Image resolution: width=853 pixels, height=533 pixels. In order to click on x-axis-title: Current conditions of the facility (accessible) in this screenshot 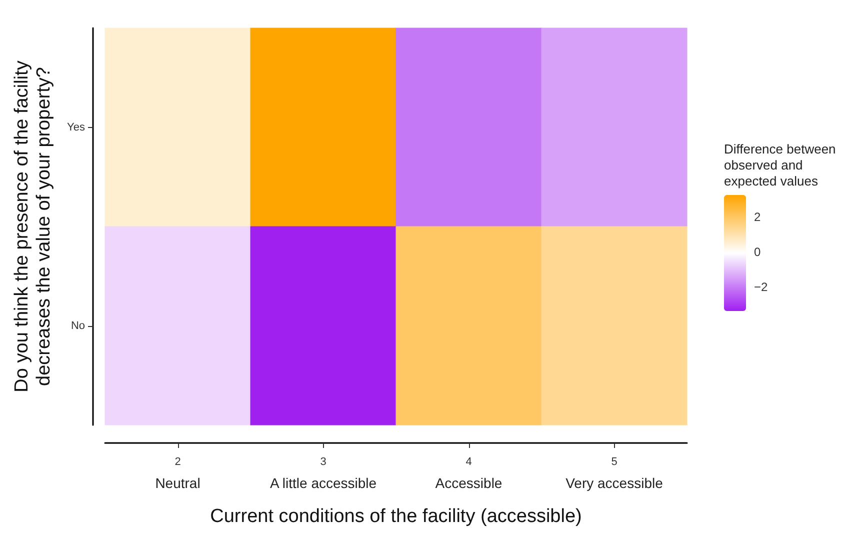, I will do `click(396, 516)`.